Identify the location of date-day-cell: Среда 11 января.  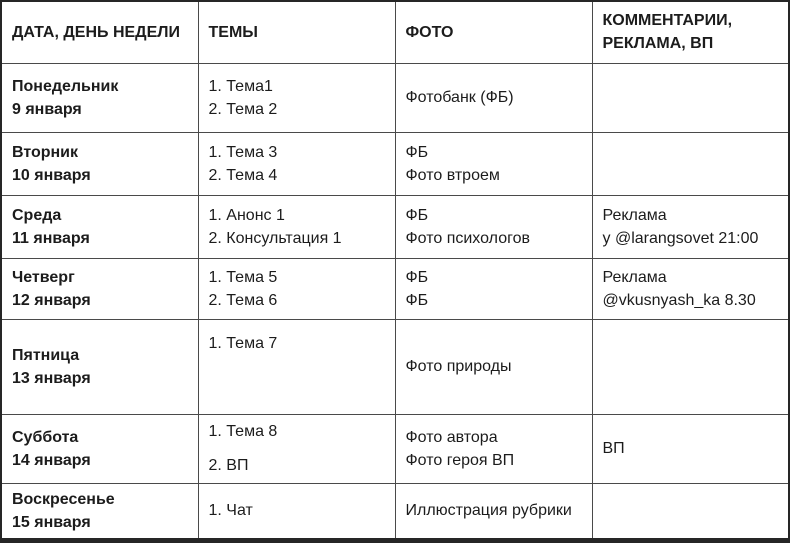
(99, 226).